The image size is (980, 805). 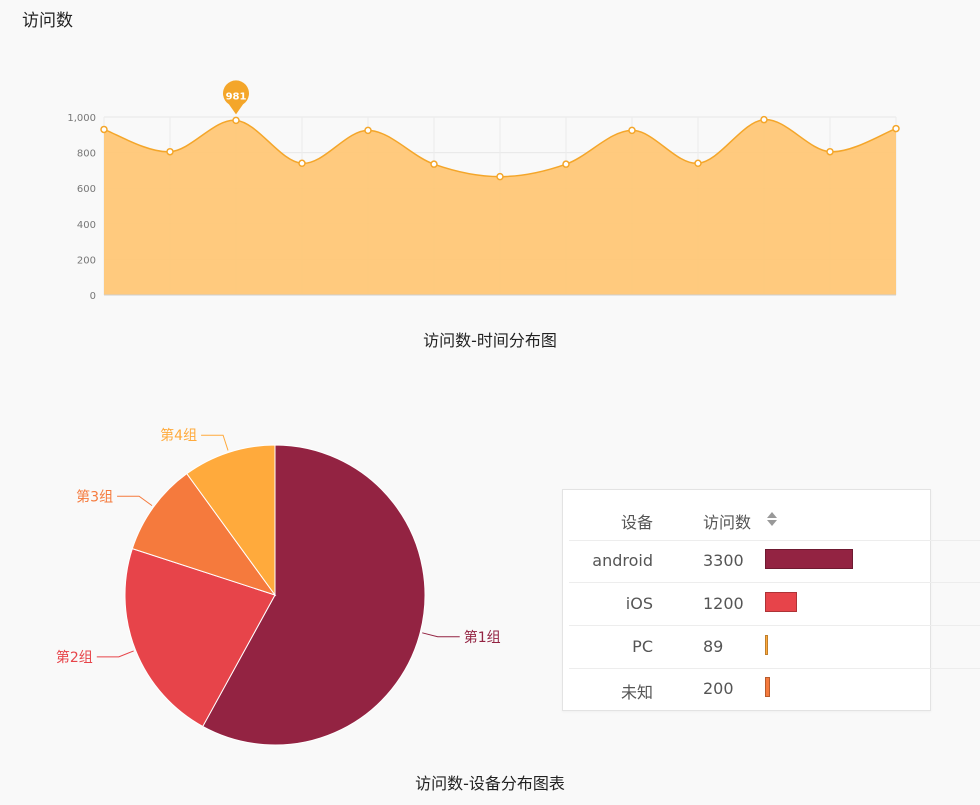 What do you see at coordinates (86, 225) in the screenshot?
I see `y-tick-label: 400` at bounding box center [86, 225].